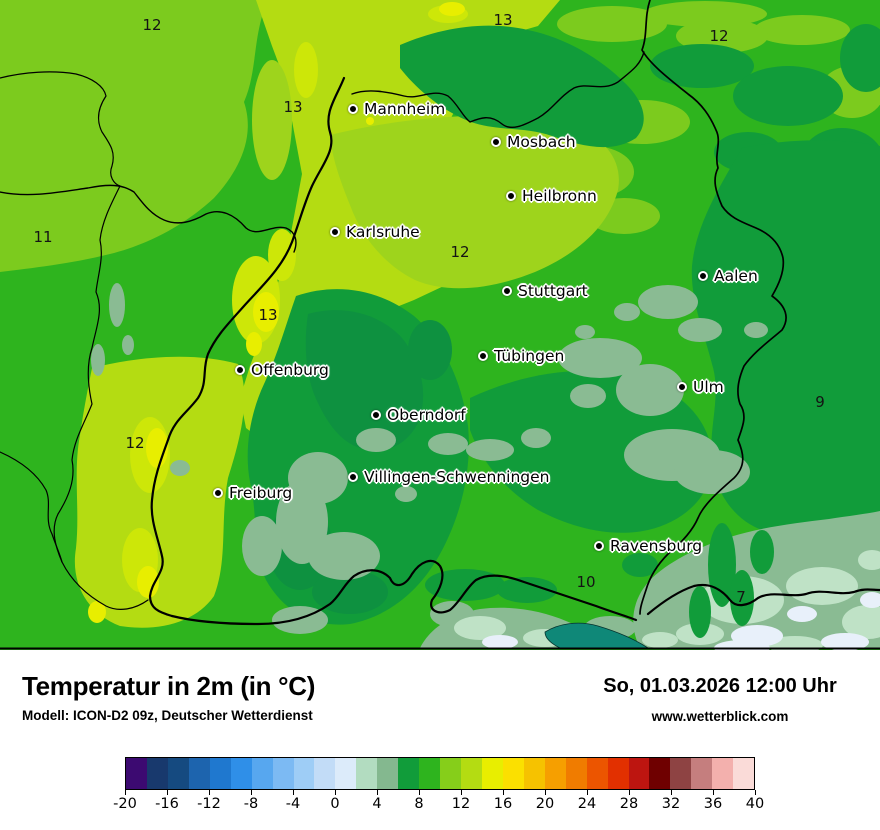 The width and height of the screenshot is (880, 830). I want to click on border-france-admin-north, so click(60, 129).